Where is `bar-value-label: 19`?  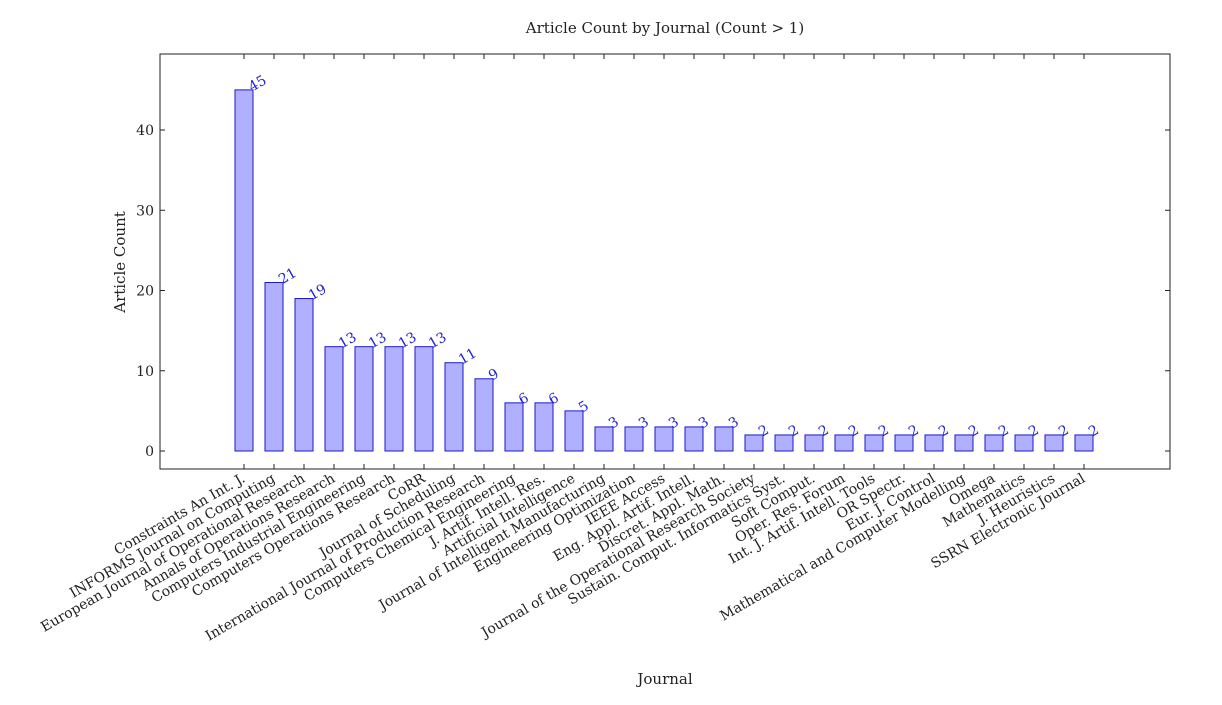 bar-value-label: 19 is located at coordinates (317, 292).